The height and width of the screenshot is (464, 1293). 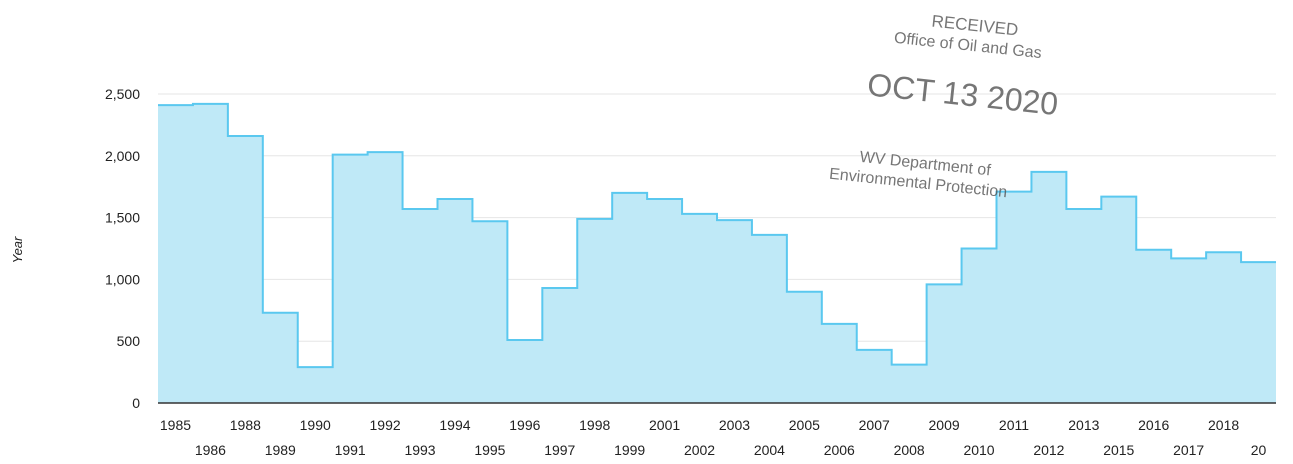 I want to click on x-tick-label: 2004, so click(x=769, y=450).